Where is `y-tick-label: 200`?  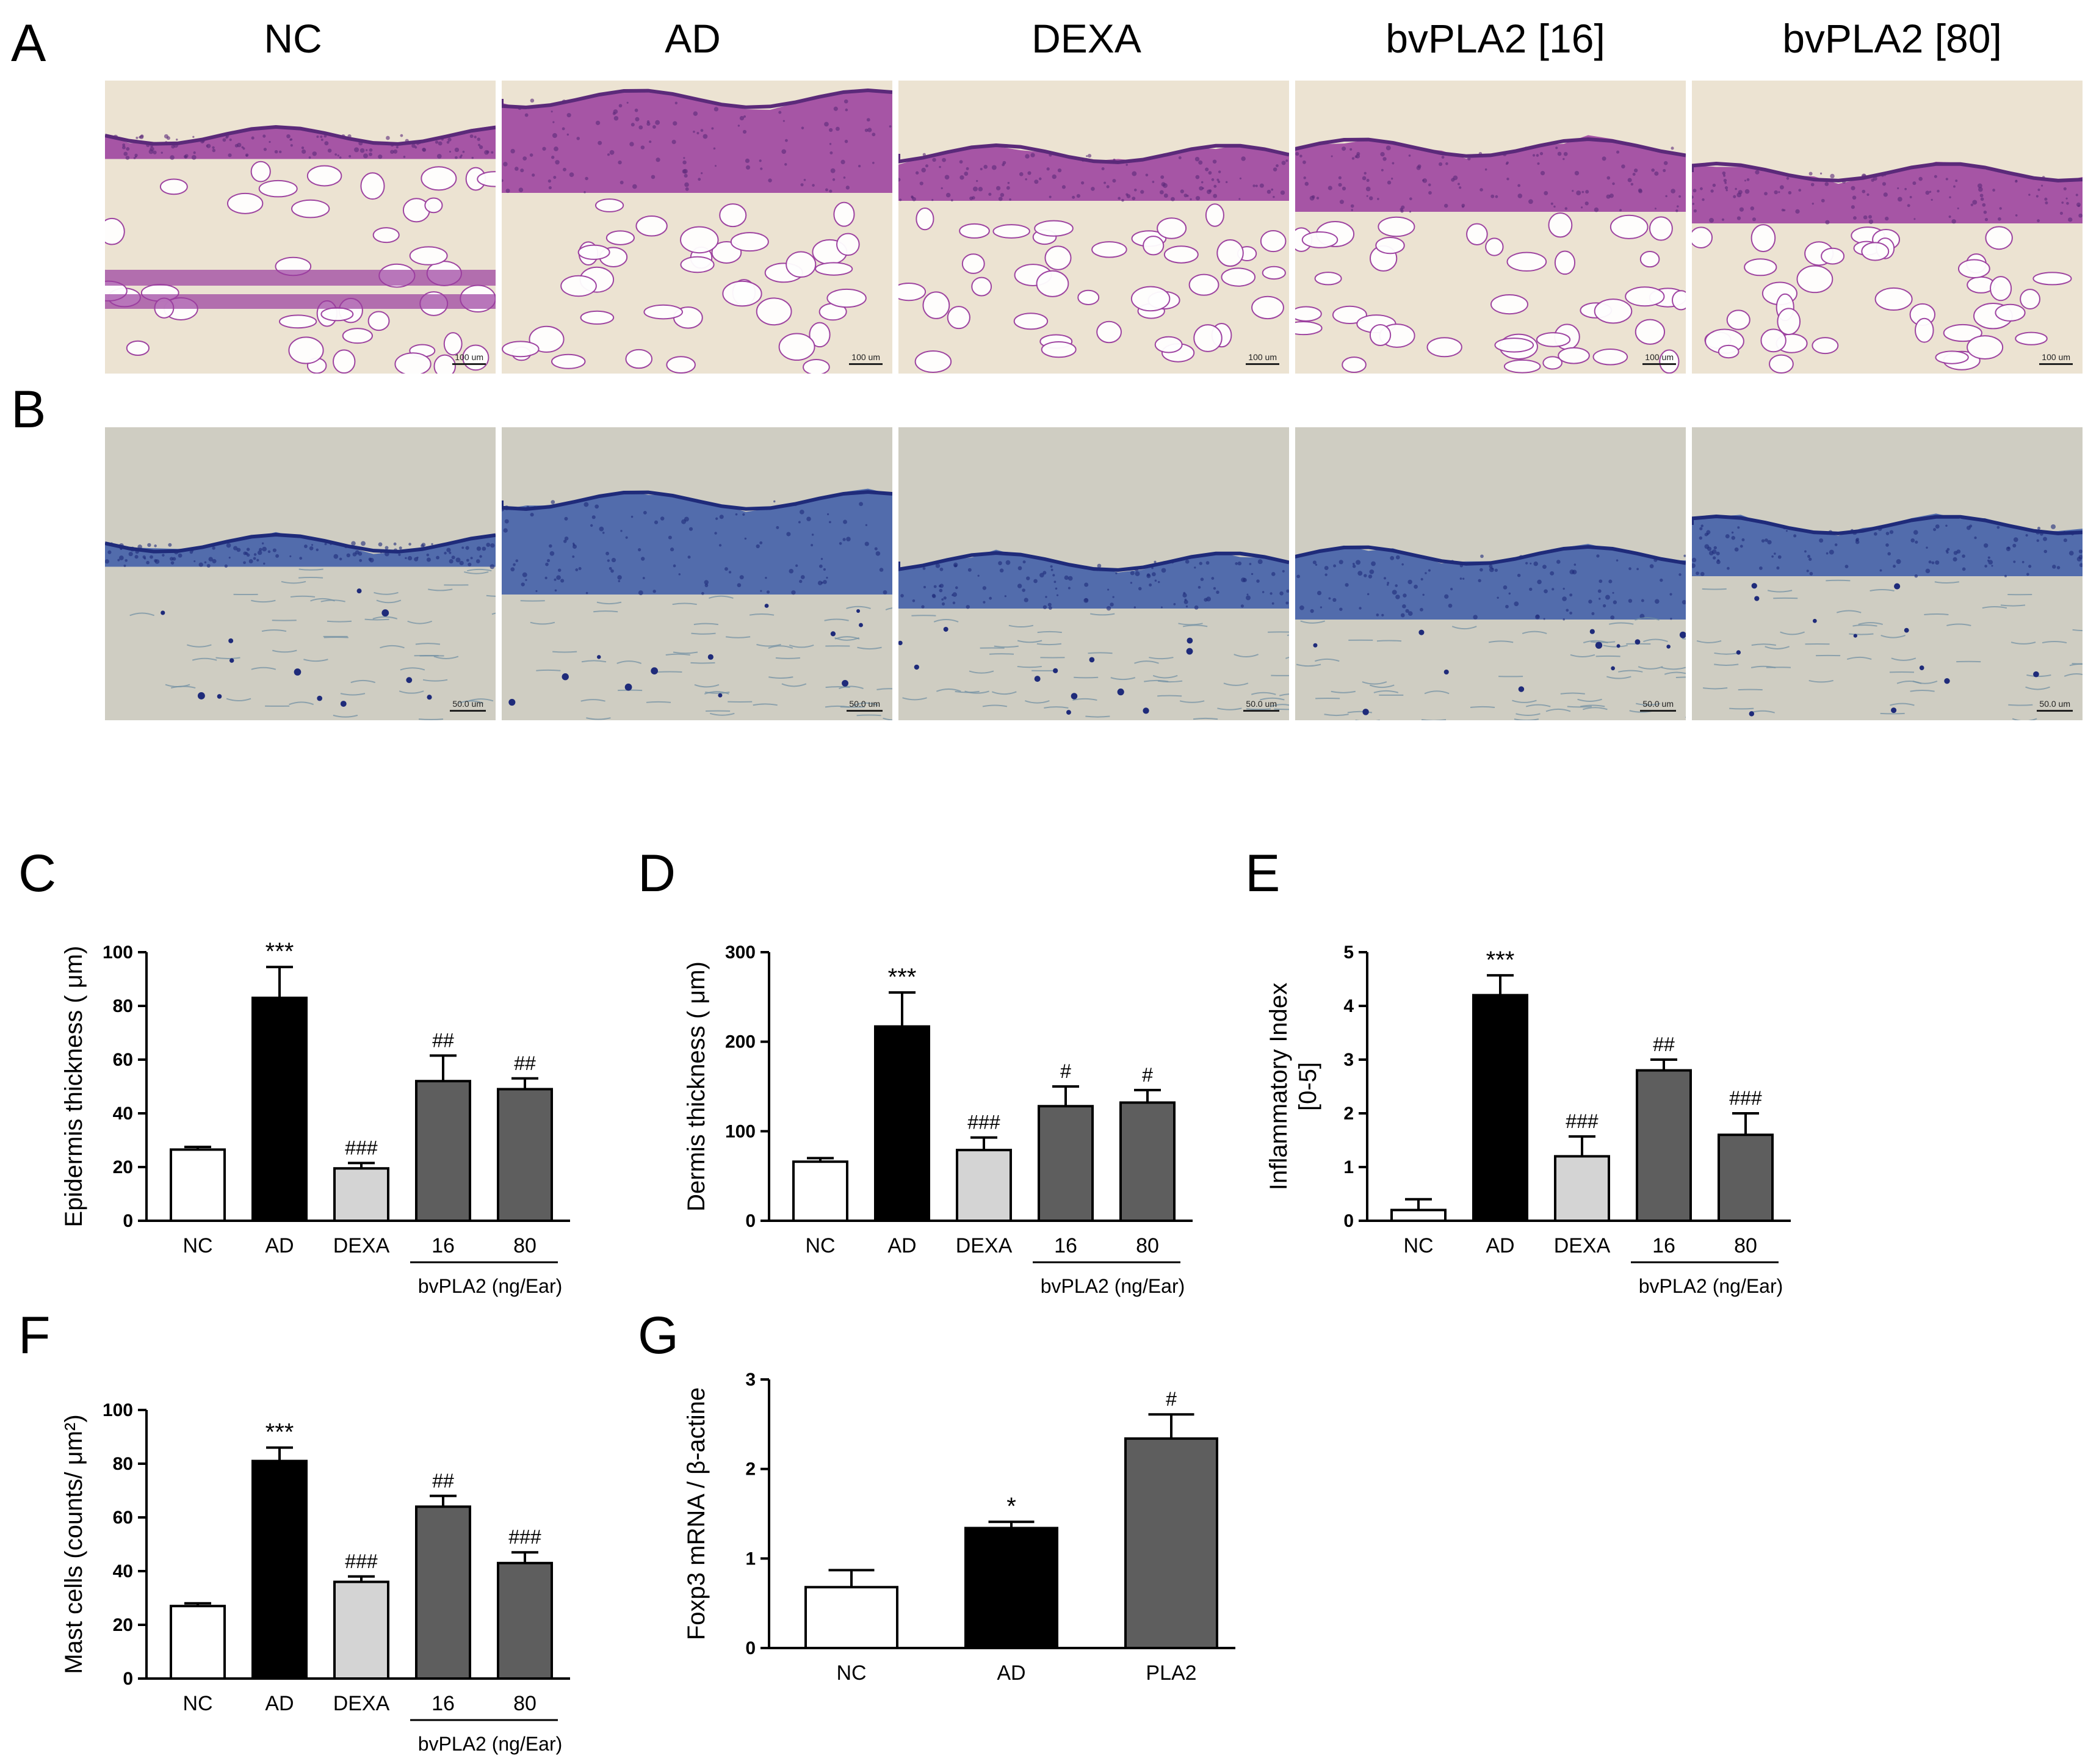
y-tick-label: 200 is located at coordinates (741, 1042).